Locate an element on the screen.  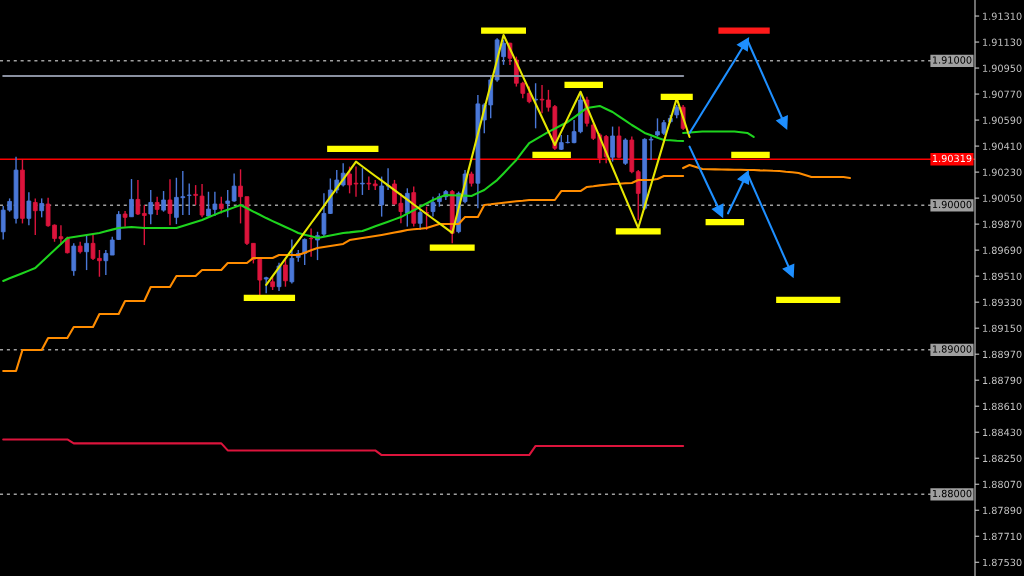
y-tick-label: 1.88070 is located at coordinates (1002, 484).